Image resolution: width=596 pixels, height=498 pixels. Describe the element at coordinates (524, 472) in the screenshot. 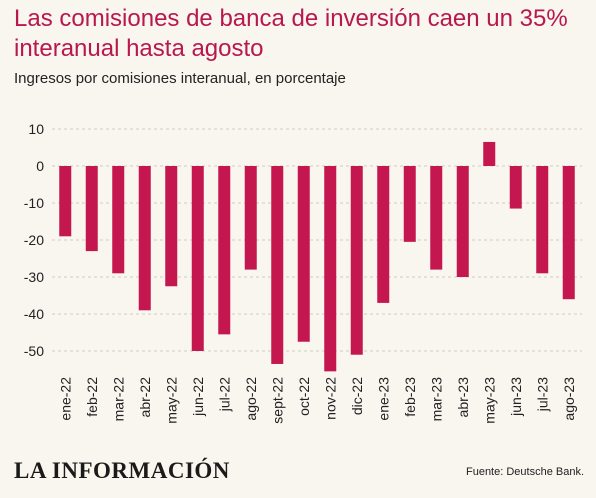

I see `source-note: Fuente: Deutsche Bank.` at that location.